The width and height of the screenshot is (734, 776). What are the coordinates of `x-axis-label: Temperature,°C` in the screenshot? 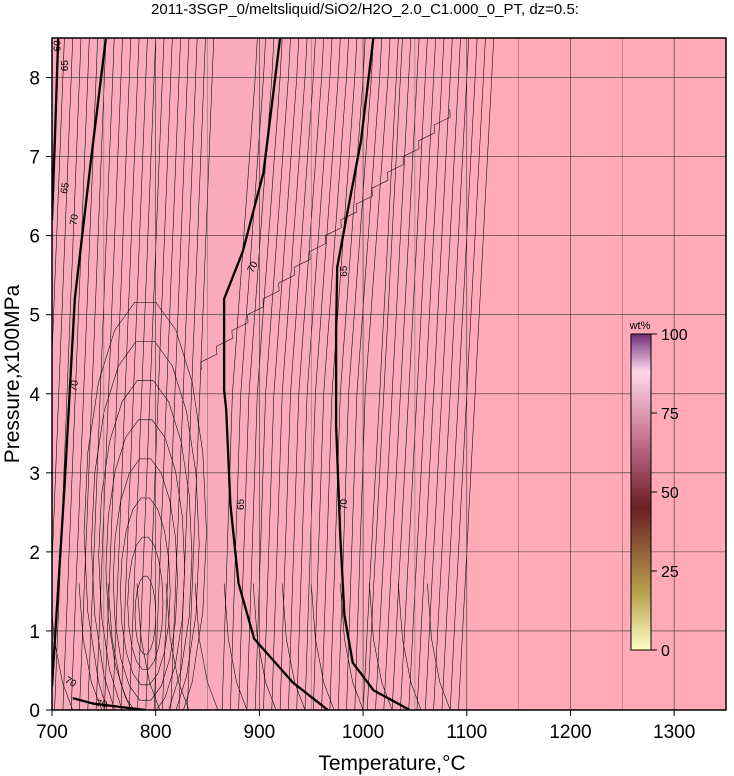 It's located at (391, 763).